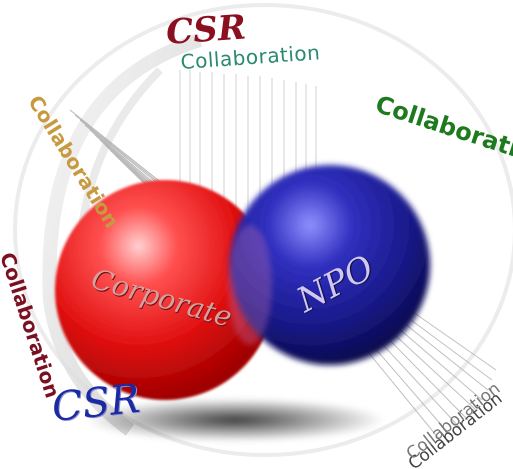 Image resolution: width=513 pixels, height=469 pixels. I want to click on csr-bottom-label: CSR, so click(96, 403).